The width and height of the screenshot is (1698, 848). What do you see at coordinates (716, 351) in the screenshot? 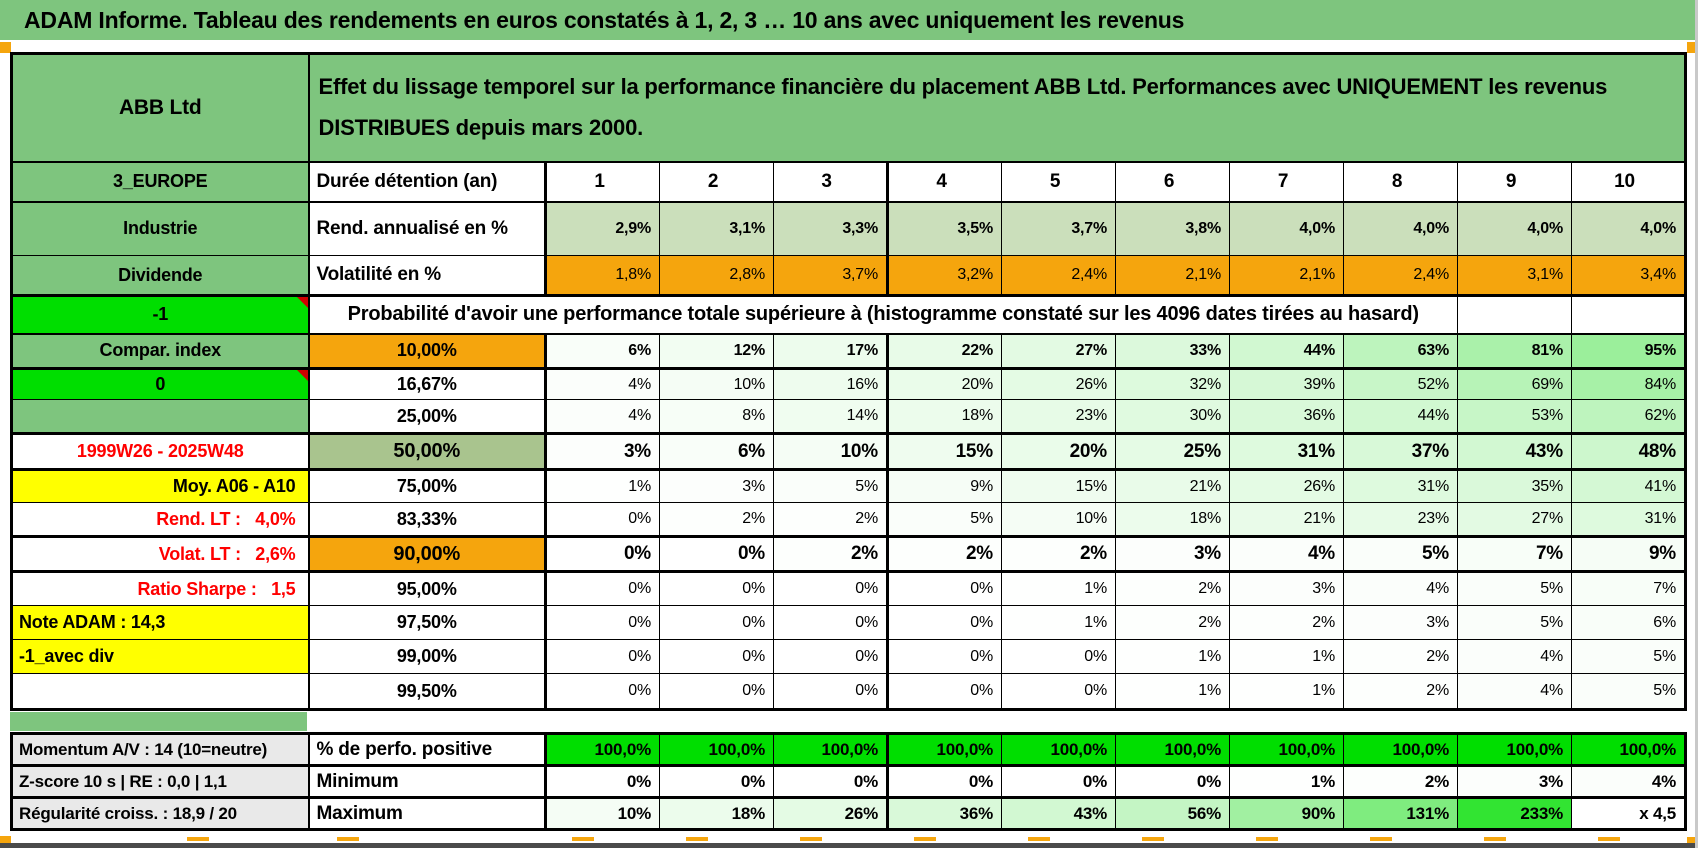
I see `value-cell: 12%` at bounding box center [716, 351].